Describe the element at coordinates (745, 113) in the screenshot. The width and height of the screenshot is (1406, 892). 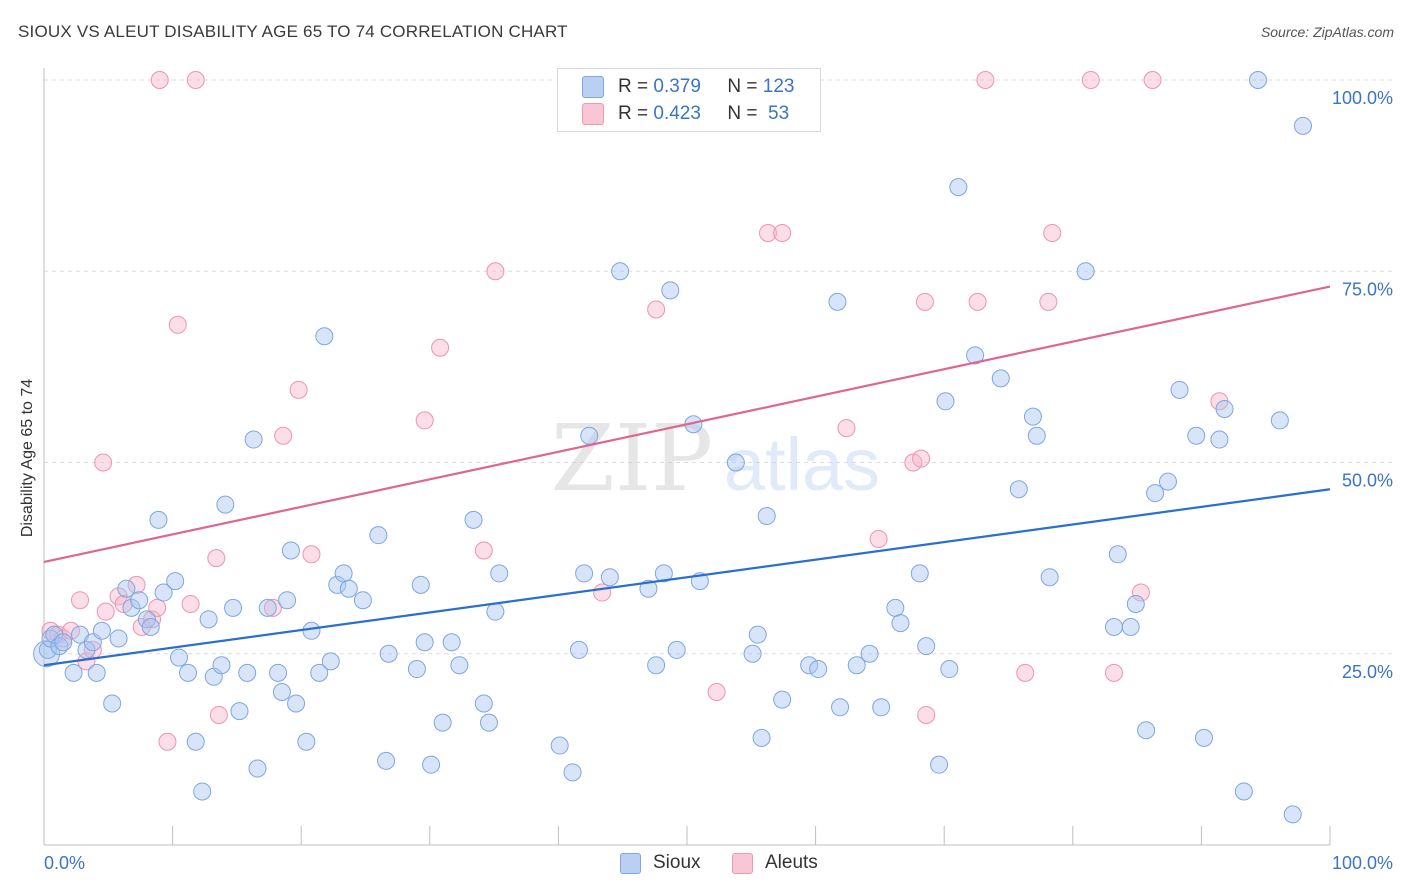
I see `legend-n-label: N =` at that location.